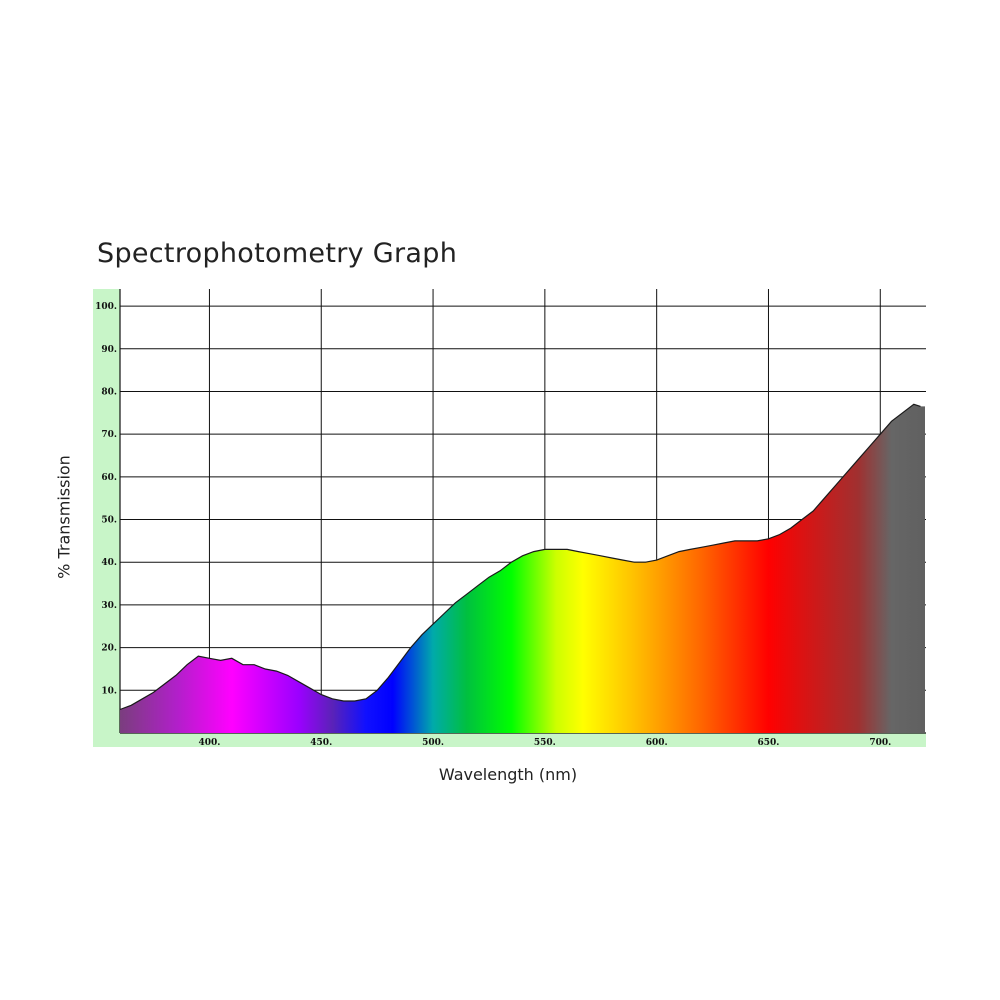 The width and height of the screenshot is (1000, 1000). I want to click on y-tick-label: 70., so click(109, 435).